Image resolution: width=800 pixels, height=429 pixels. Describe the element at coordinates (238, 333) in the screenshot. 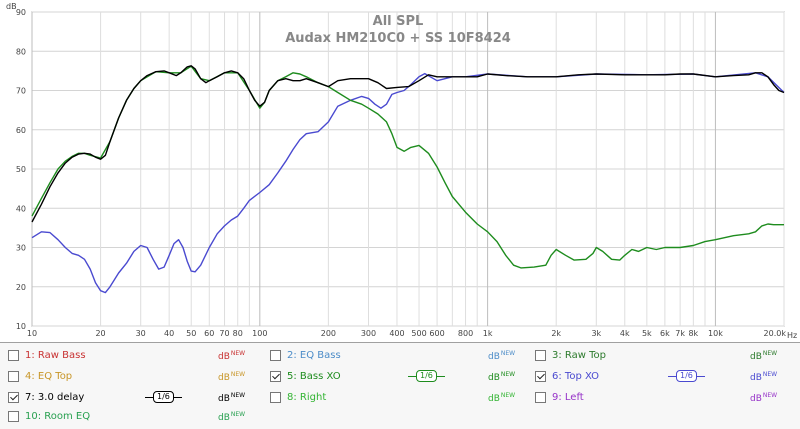

I see `x-tick-label: 80` at that location.